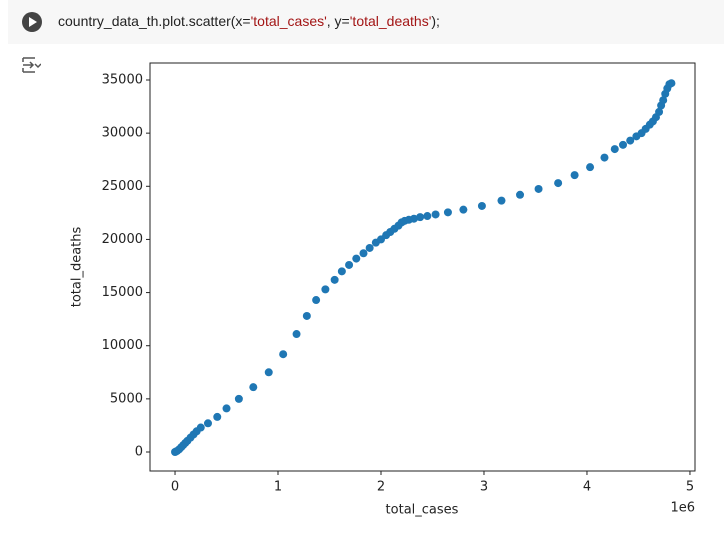 Image resolution: width=724 pixels, height=541 pixels. What do you see at coordinates (381, 487) in the screenshot?
I see `x-tick-label: 2` at bounding box center [381, 487].